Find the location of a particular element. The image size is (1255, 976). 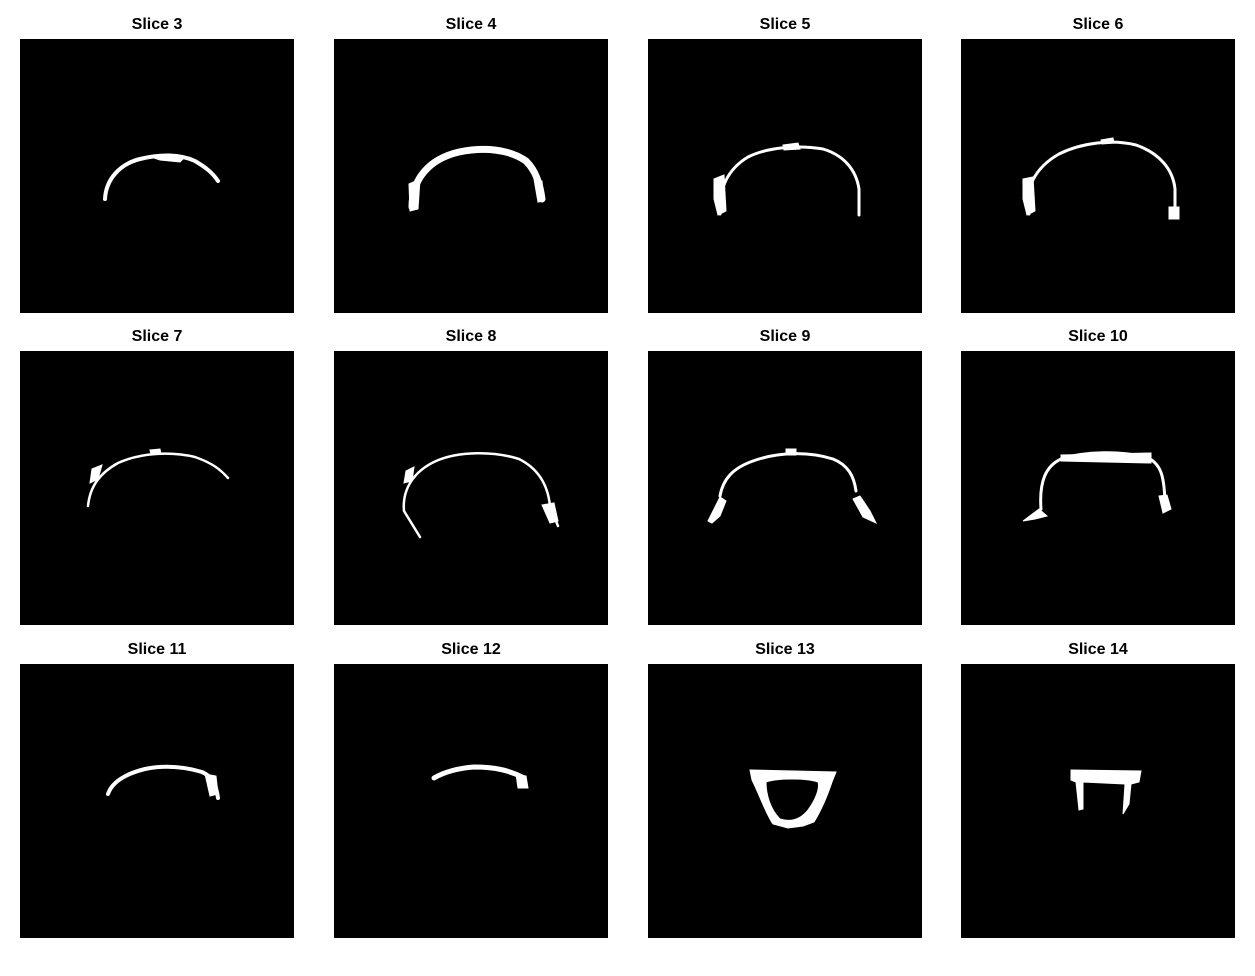

slice-panel-10: Slice 10 is located at coordinates (1098, 479).